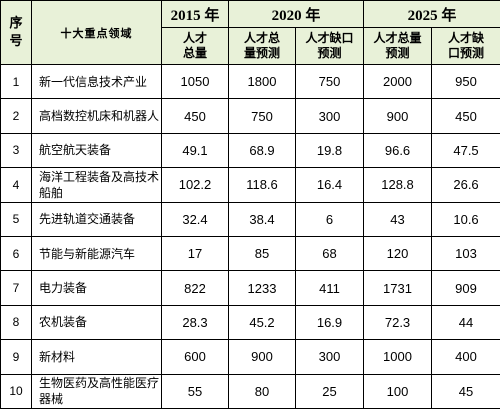 This screenshot has height=410, width=500. I want to click on cell-2020-gap: 68, so click(329, 253).